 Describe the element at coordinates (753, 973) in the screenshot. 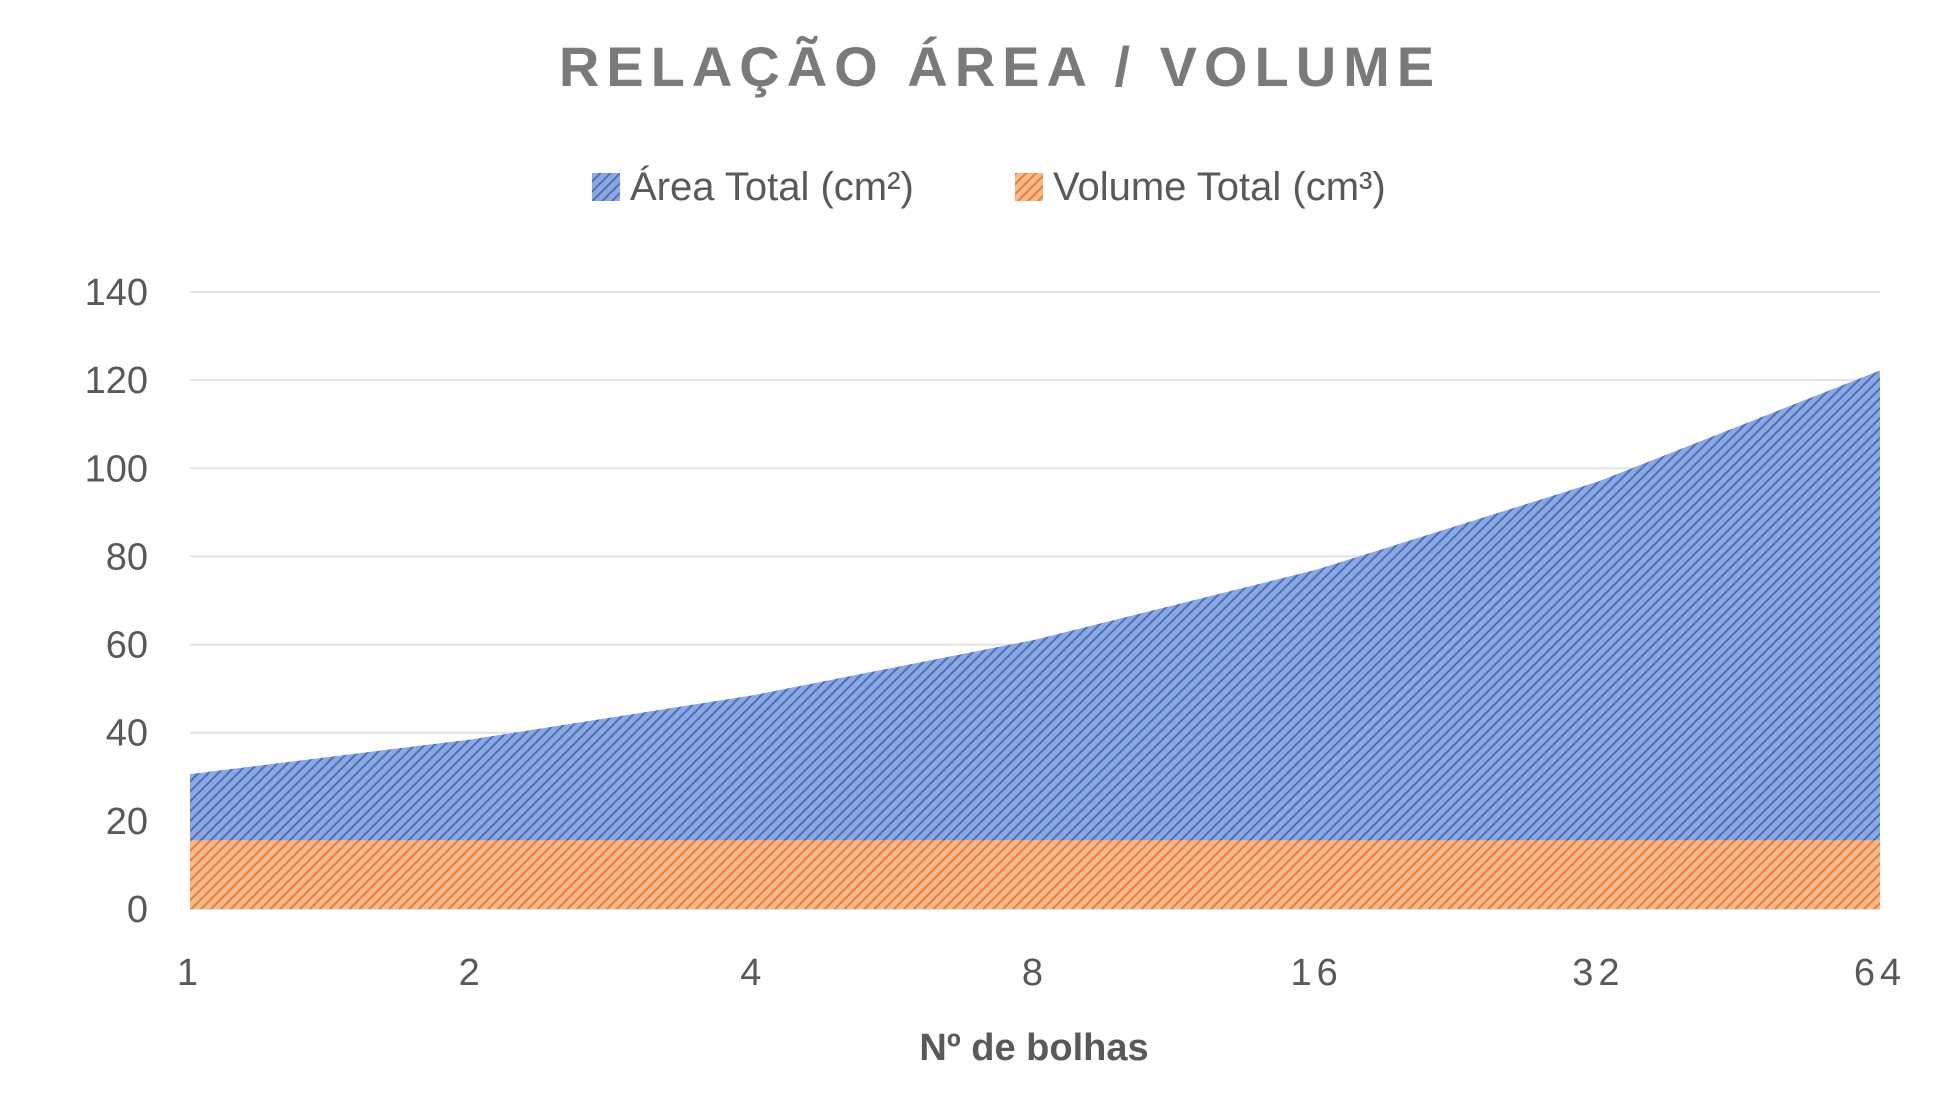

I see `x-tick-label: 4` at that location.